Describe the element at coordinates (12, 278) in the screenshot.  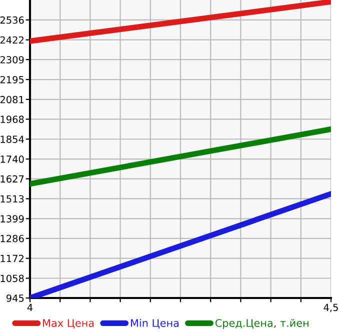
I see `y-tick-label: 1058` at that location.